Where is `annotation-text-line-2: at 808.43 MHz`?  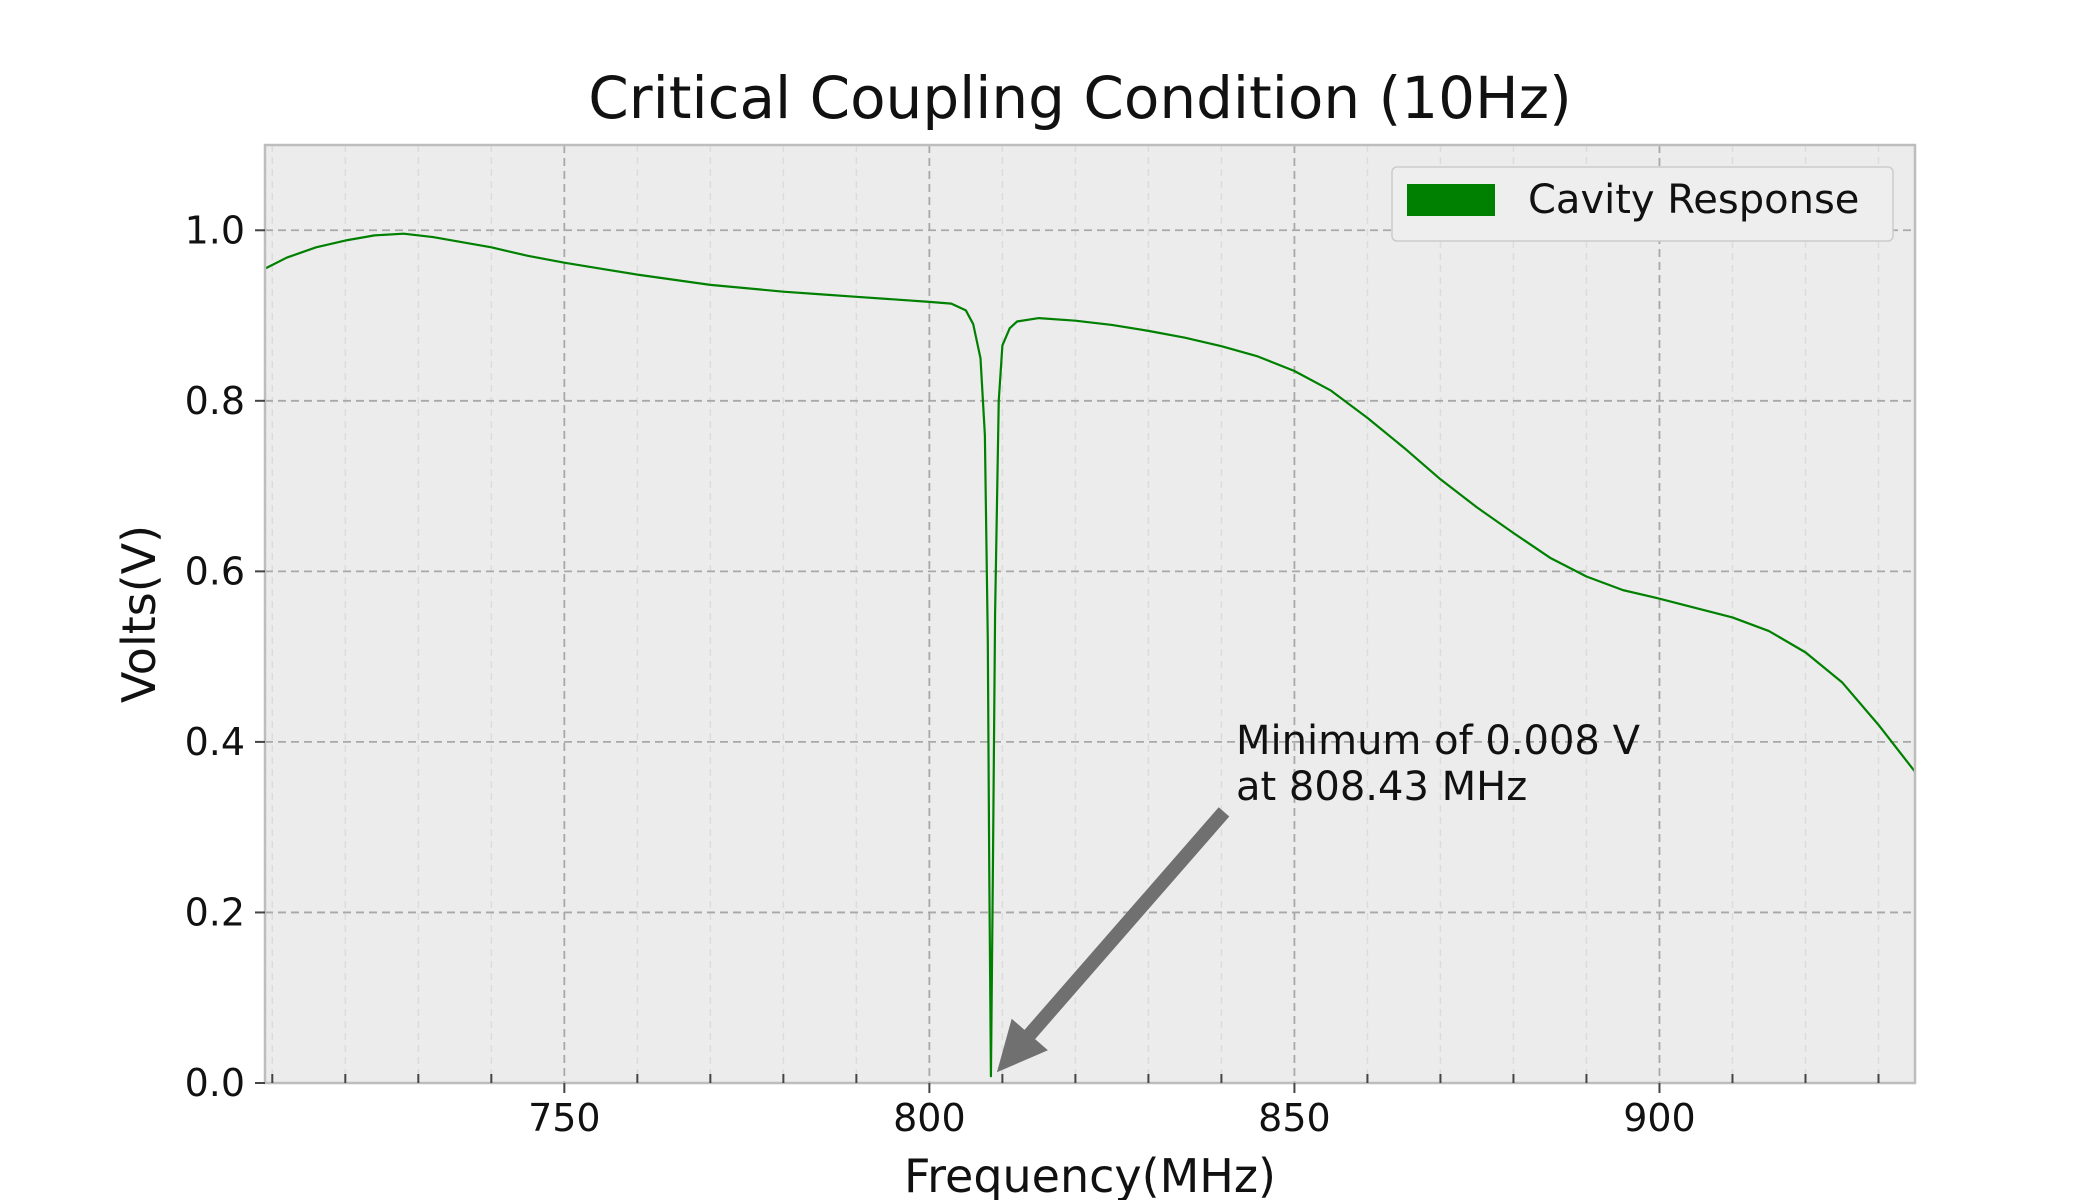
annotation-text-line-2: at 808.43 MHz is located at coordinates (1381, 787).